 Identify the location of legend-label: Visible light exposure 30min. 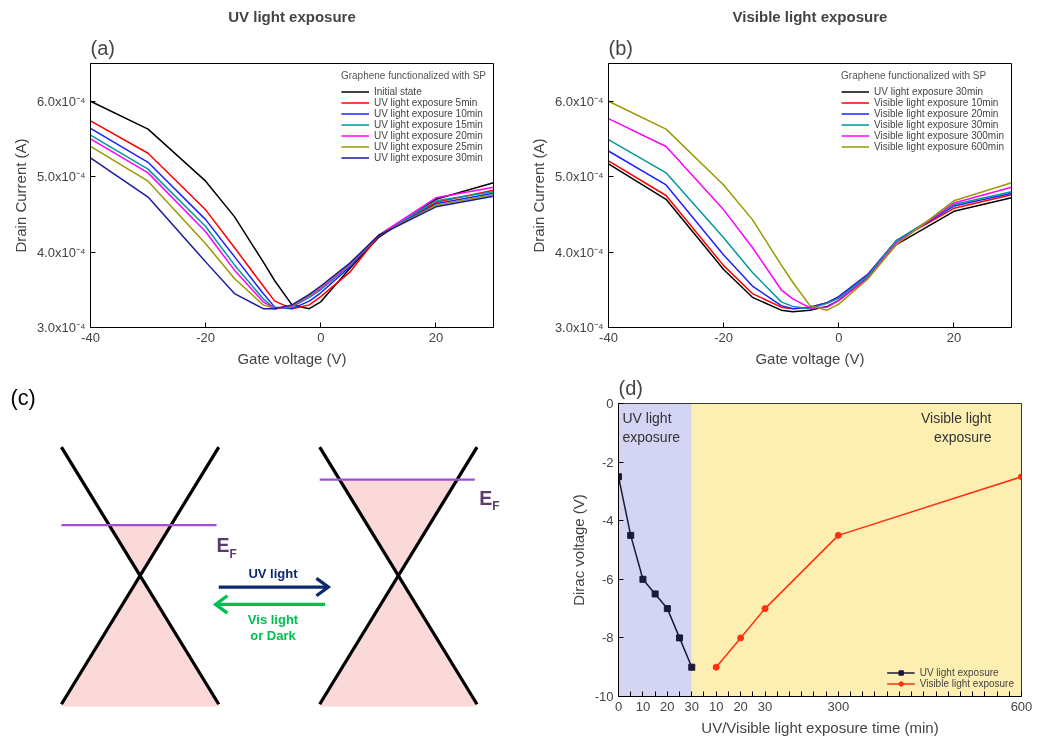
(936, 124).